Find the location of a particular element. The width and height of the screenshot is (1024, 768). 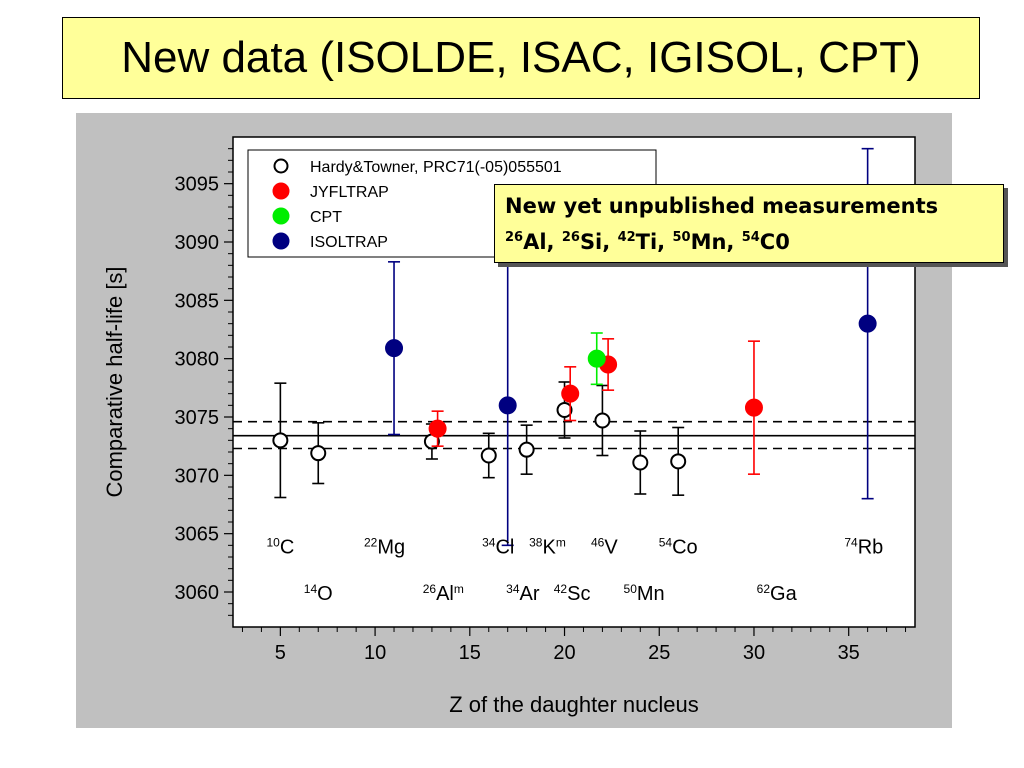

callout-isotope-name: Mn, is located at coordinates (716, 242).